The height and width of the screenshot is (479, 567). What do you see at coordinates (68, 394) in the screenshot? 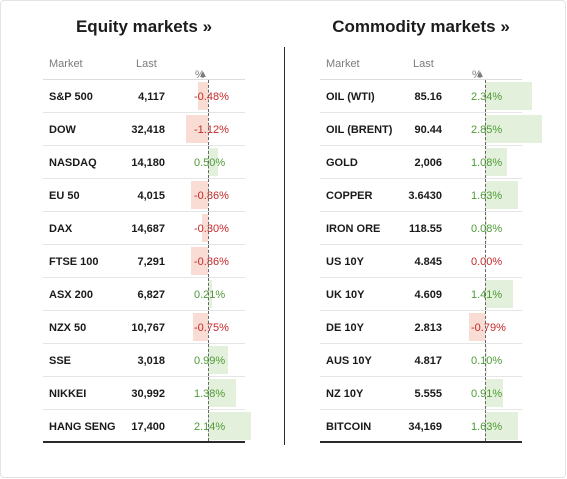
I see `market-name: NIKKEI` at bounding box center [68, 394].